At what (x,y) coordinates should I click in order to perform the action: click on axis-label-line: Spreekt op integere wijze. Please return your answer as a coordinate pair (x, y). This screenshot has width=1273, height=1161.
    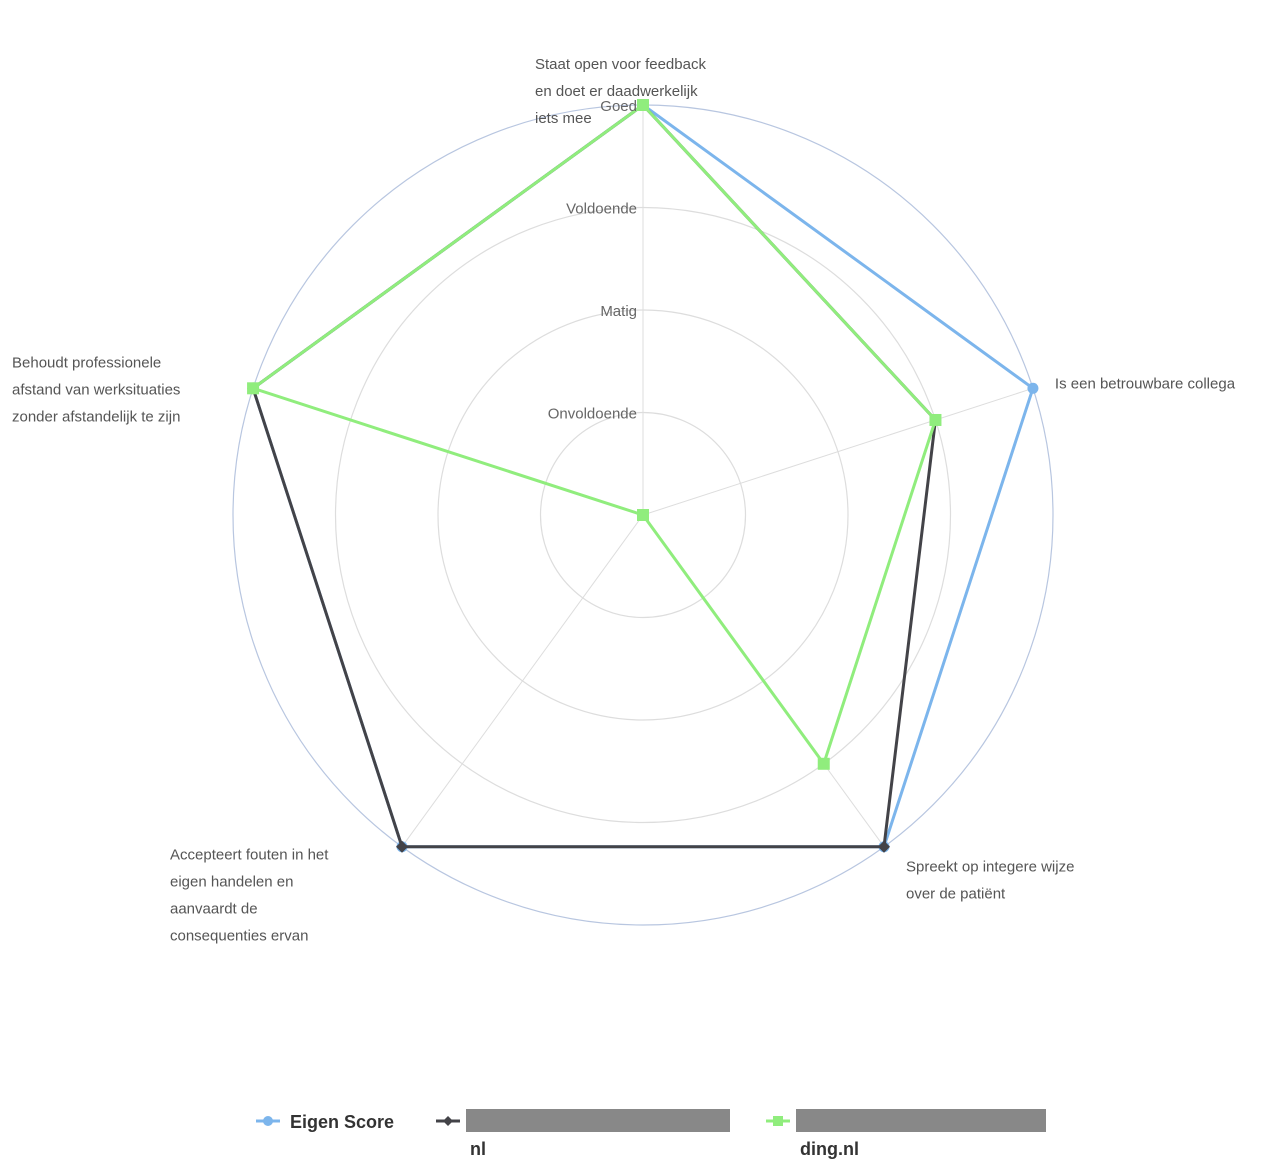
    Looking at the image, I should click on (990, 867).